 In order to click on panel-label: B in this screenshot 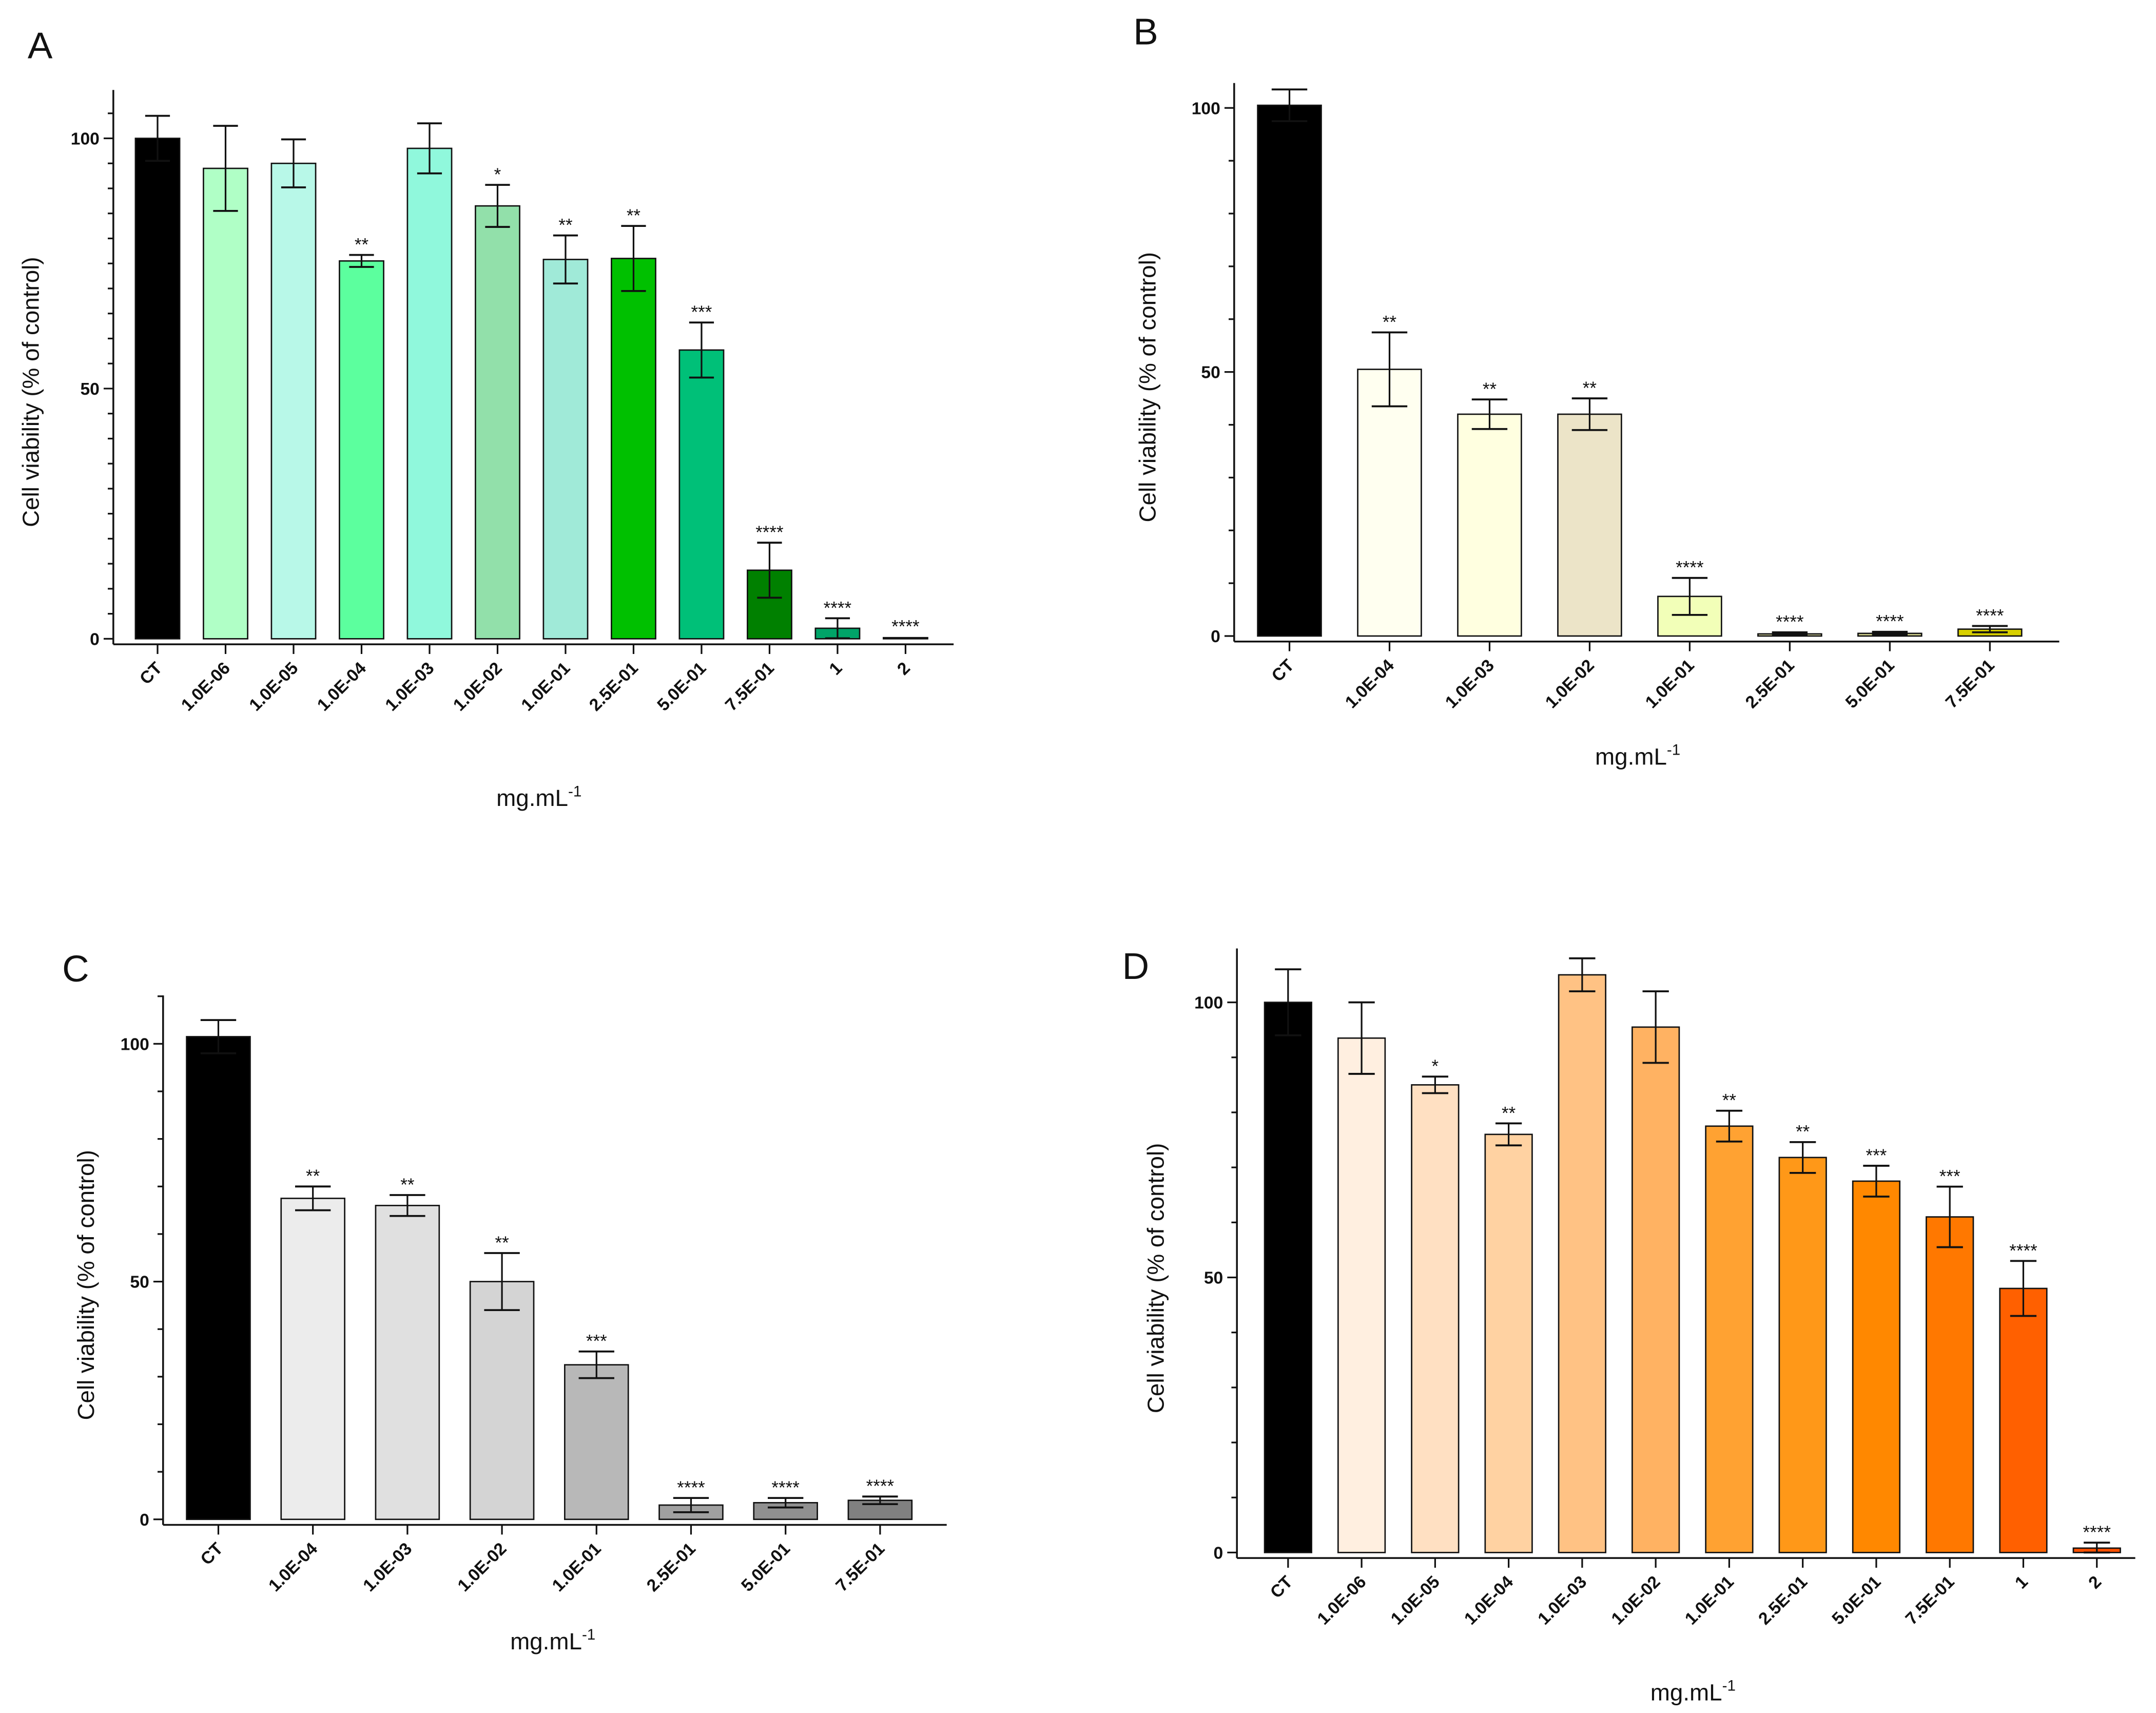, I will do `click(1145, 32)`.